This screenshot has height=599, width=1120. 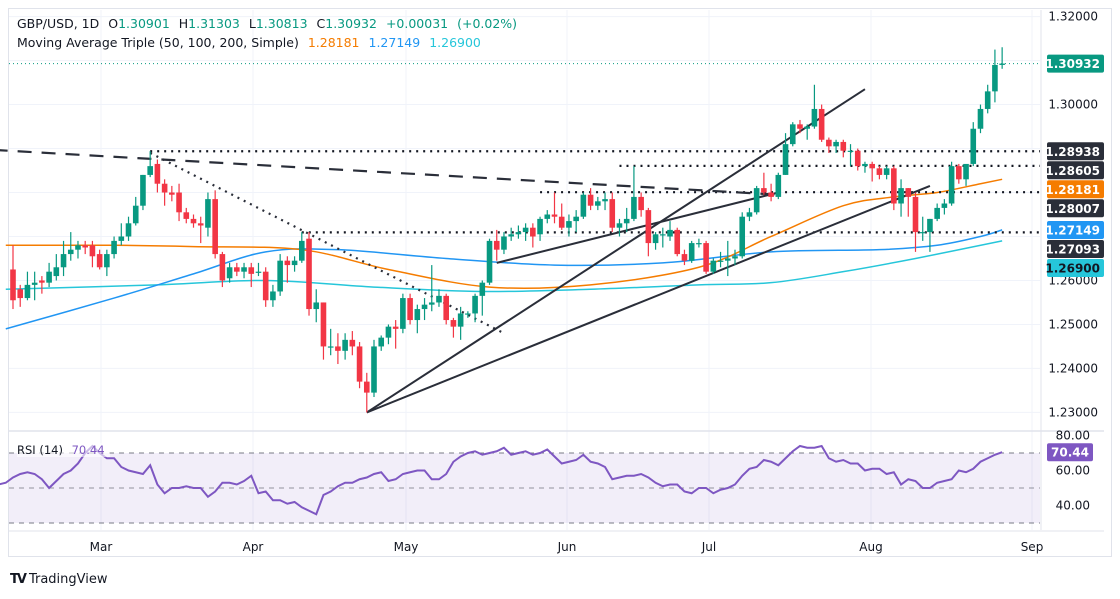 What do you see at coordinates (1073, 324) in the screenshot?
I see `price-tick-label: 1.25000` at bounding box center [1073, 324].